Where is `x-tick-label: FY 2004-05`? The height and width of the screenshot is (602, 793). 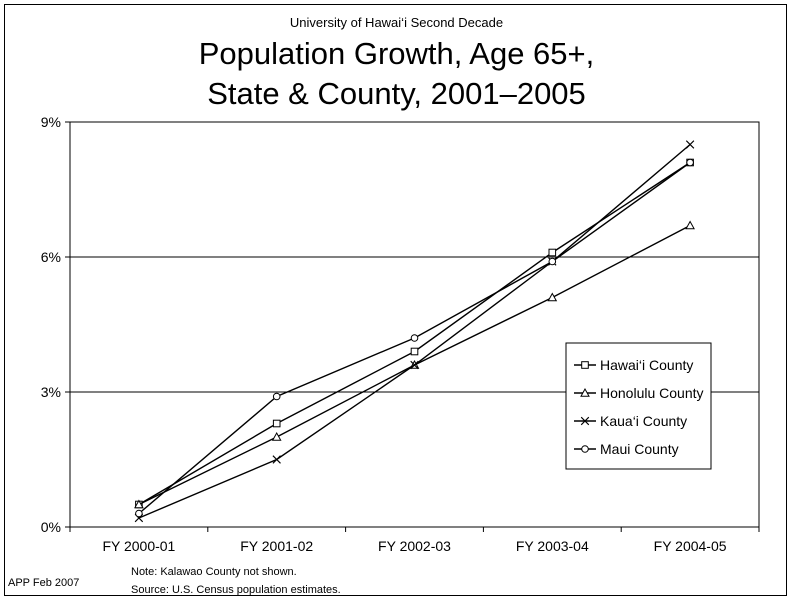 x-tick-label: FY 2004-05 is located at coordinates (690, 546).